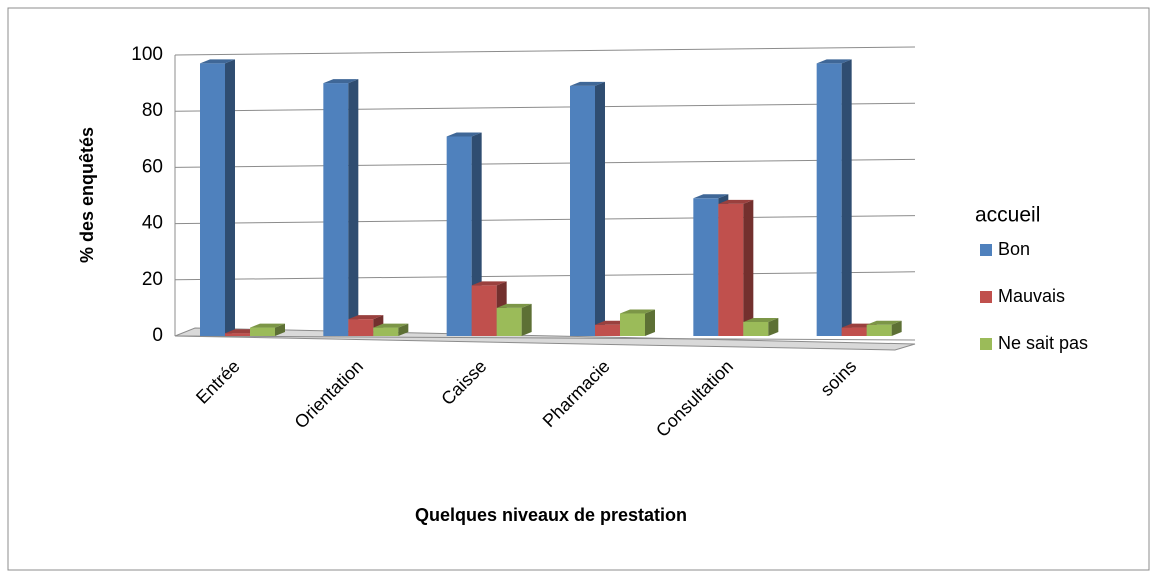  I want to click on legend-label: Mauvais, so click(1031, 296).